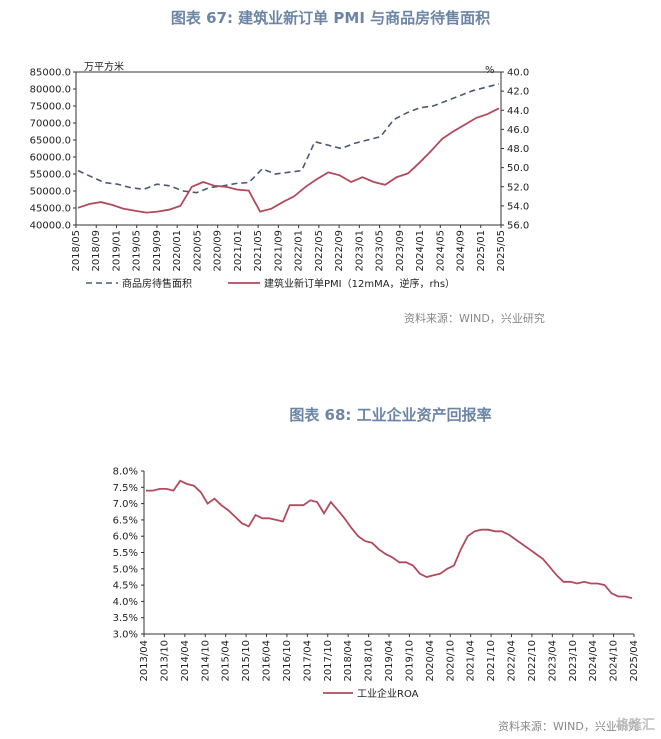 This screenshot has width=661, height=739. Describe the element at coordinates (125, 504) in the screenshot. I see `chart2-y-tick-label: 7.0%` at that location.